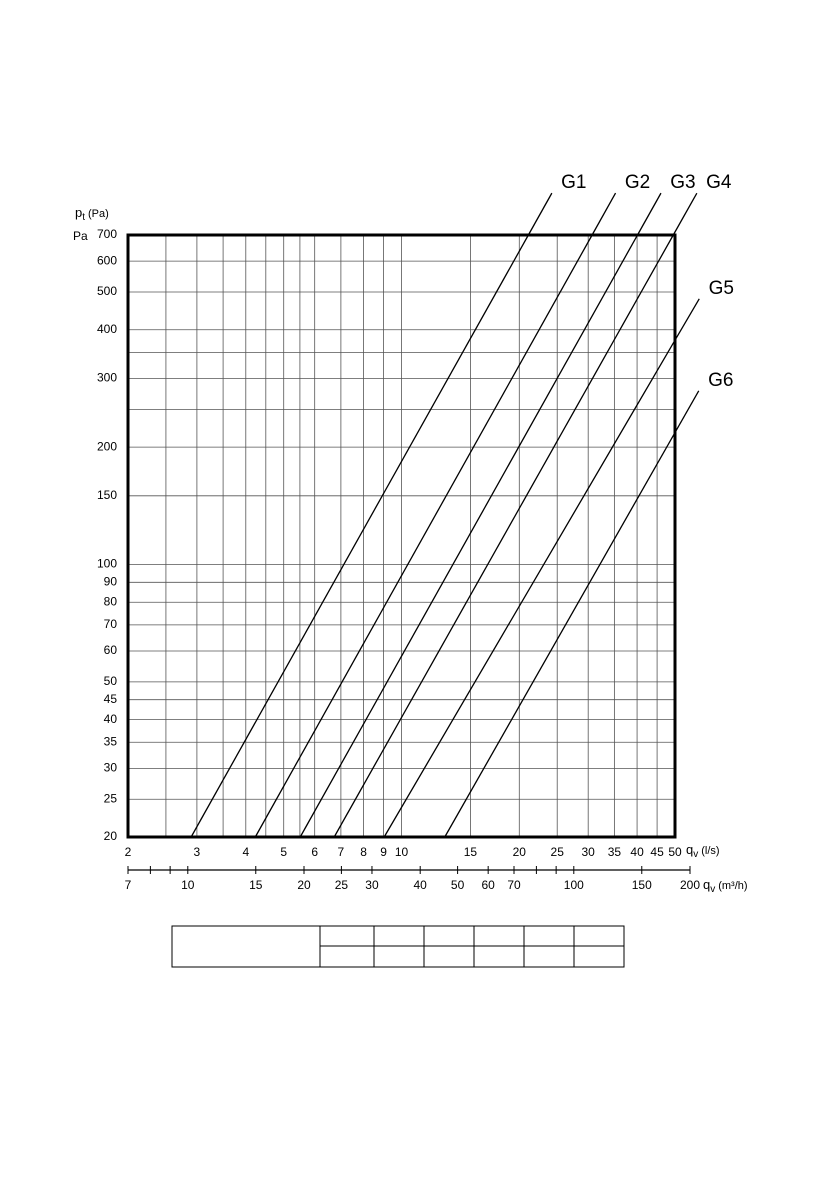 The width and height of the screenshot is (839, 1191). I want to click on x2-tick-label: 7, so click(128, 885).